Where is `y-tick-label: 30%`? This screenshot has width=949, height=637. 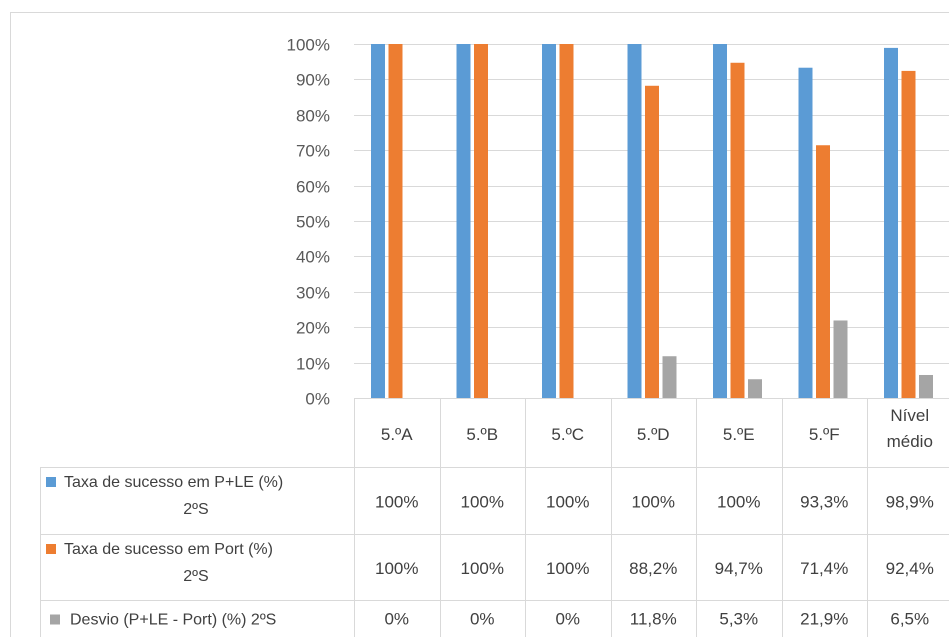
y-tick-label: 30% is located at coordinates (313, 293).